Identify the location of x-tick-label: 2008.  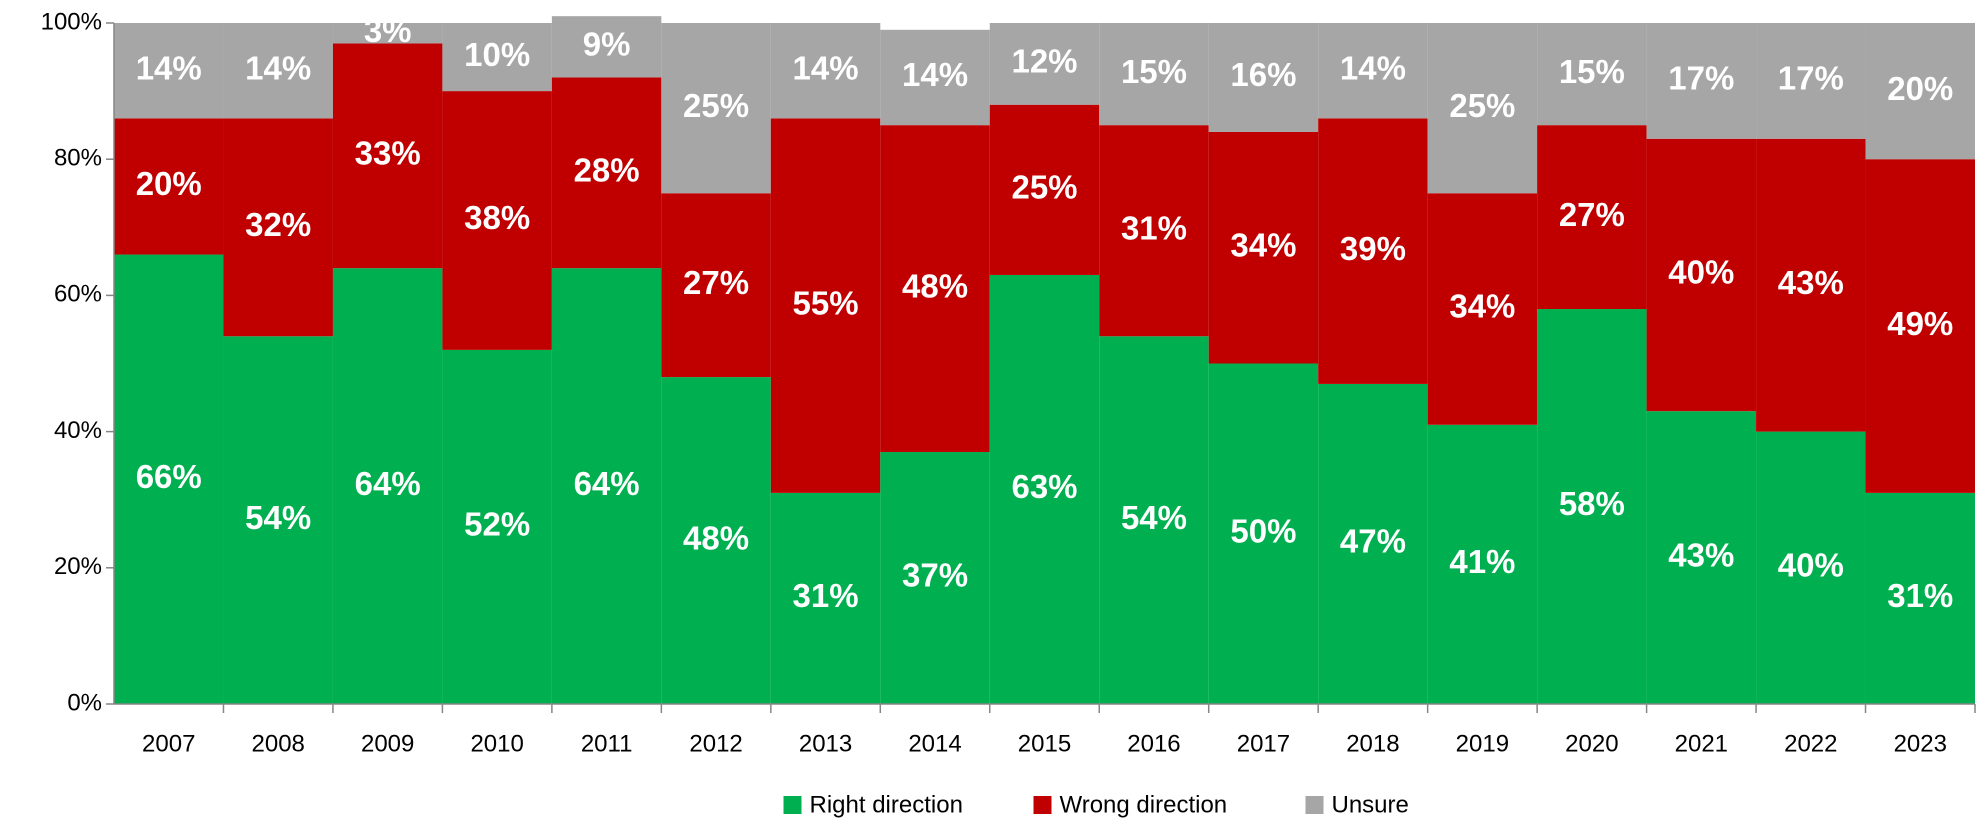
(278, 743).